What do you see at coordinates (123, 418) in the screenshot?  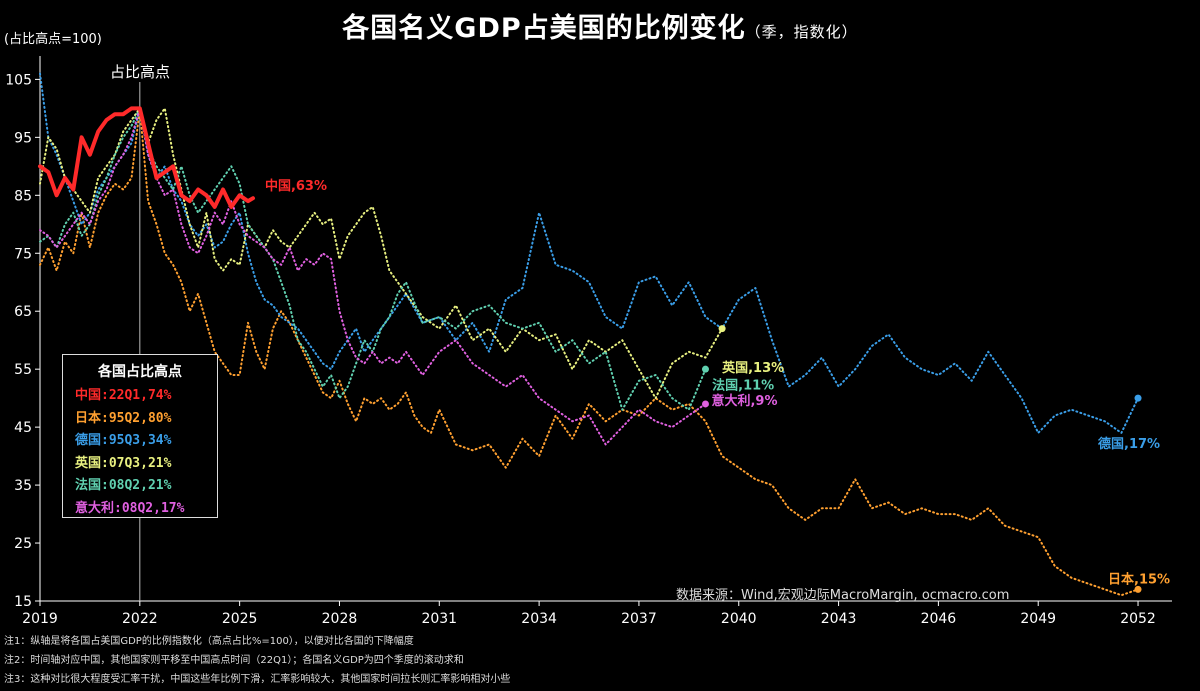 I see `legend-item-japan: 日本:95Q2,80%` at bounding box center [123, 418].